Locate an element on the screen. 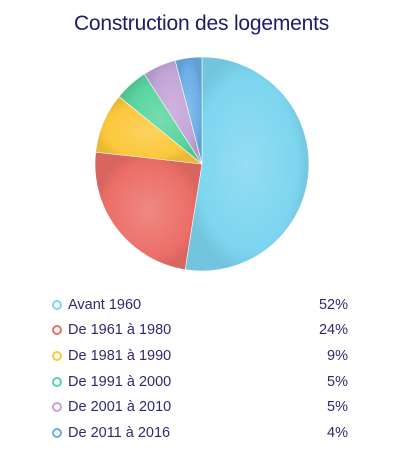 This screenshot has width=403, height=459. chart-title: Construction des logements is located at coordinates (201, 23).